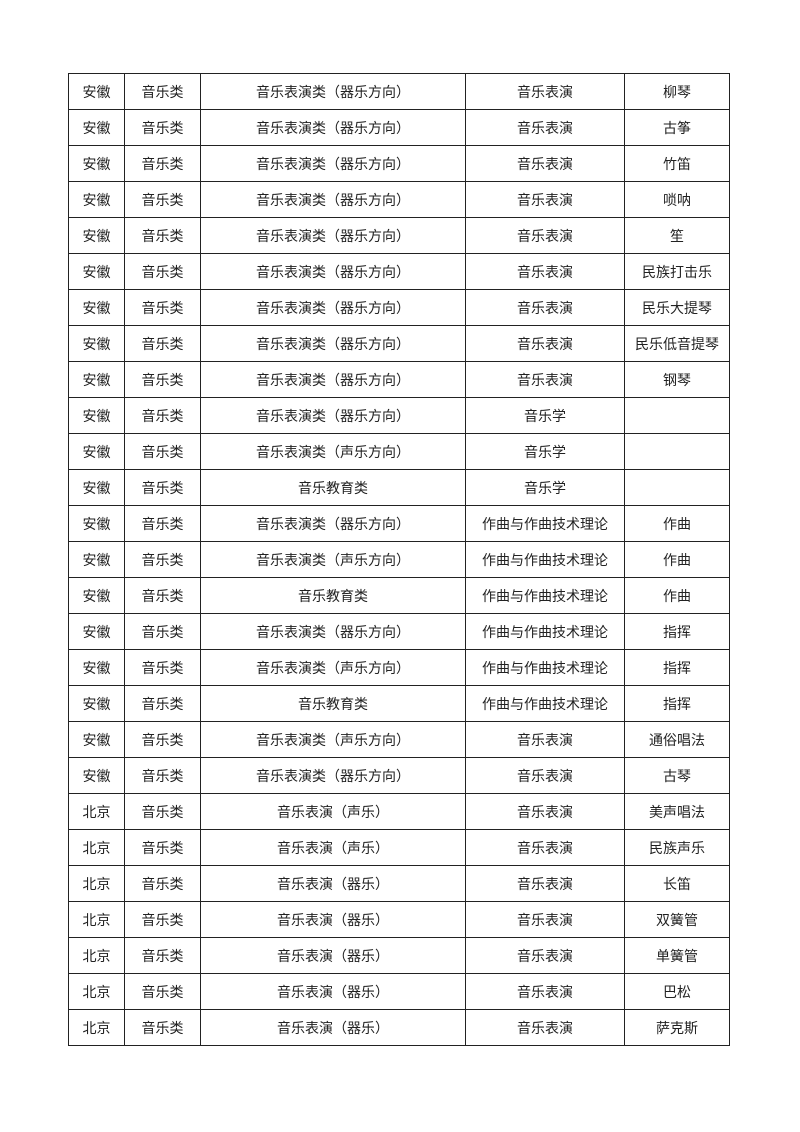 Image resolution: width=800 pixels, height=1132 pixels. I want to click on table-row: 安徽 音乐类 音乐教育类 作曲与作曲技术理论 指挥, so click(399, 703).